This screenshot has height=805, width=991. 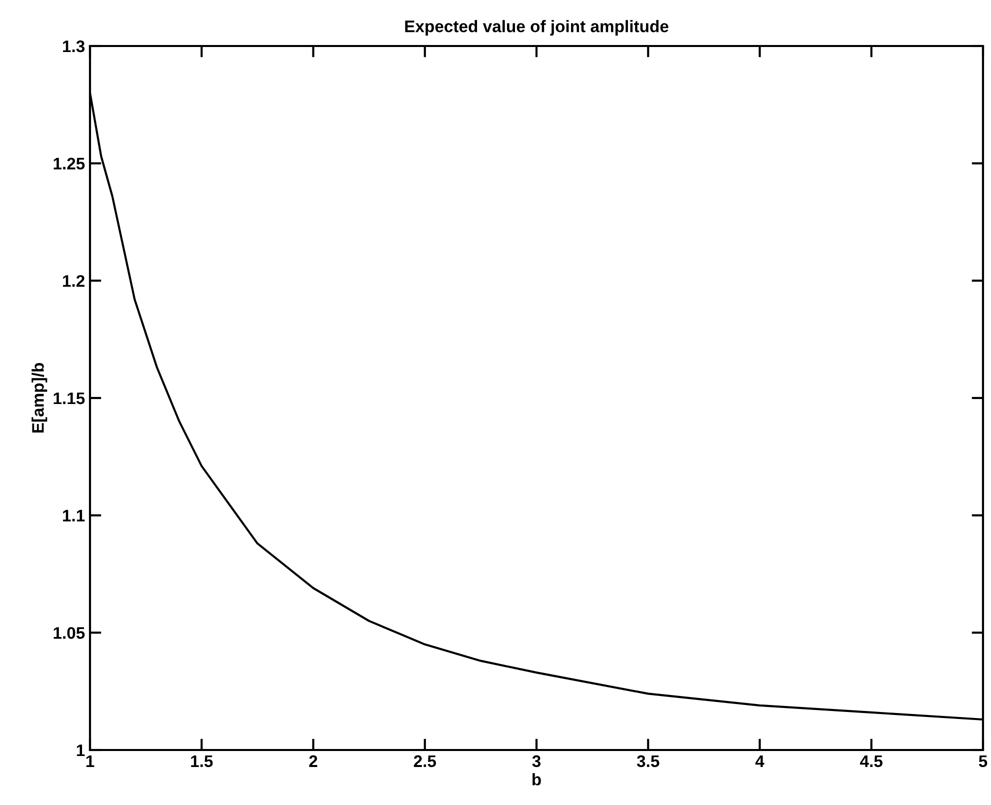 I want to click on chart-title: Expected value of joint amplitude, so click(x=536, y=28).